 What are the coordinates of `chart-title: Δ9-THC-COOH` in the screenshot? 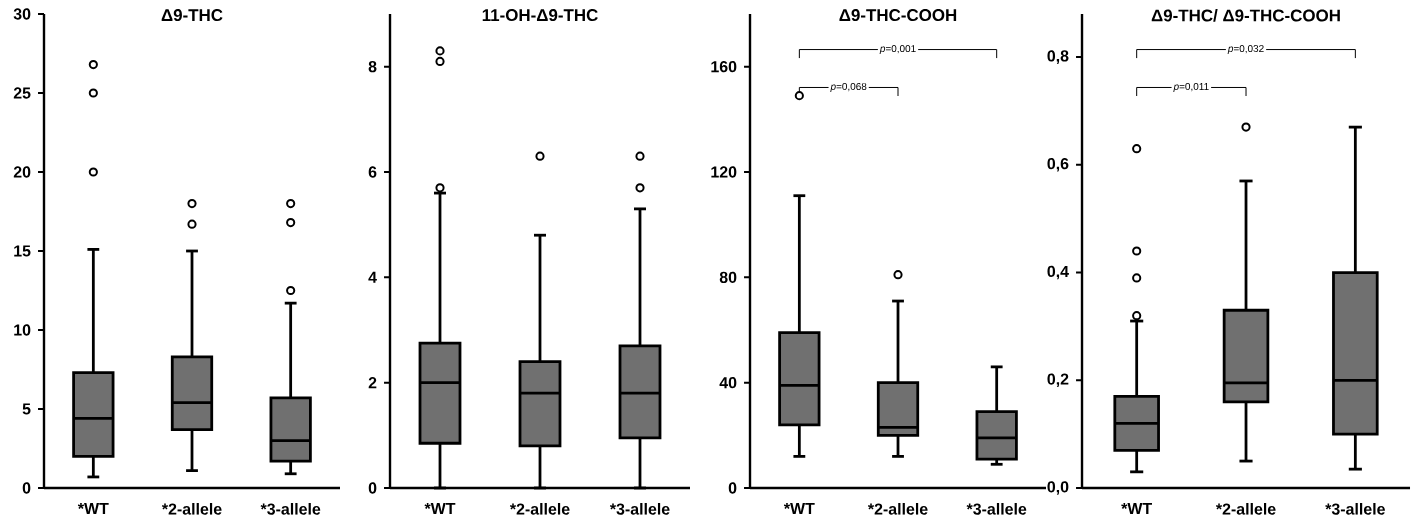 It's located at (898, 15).